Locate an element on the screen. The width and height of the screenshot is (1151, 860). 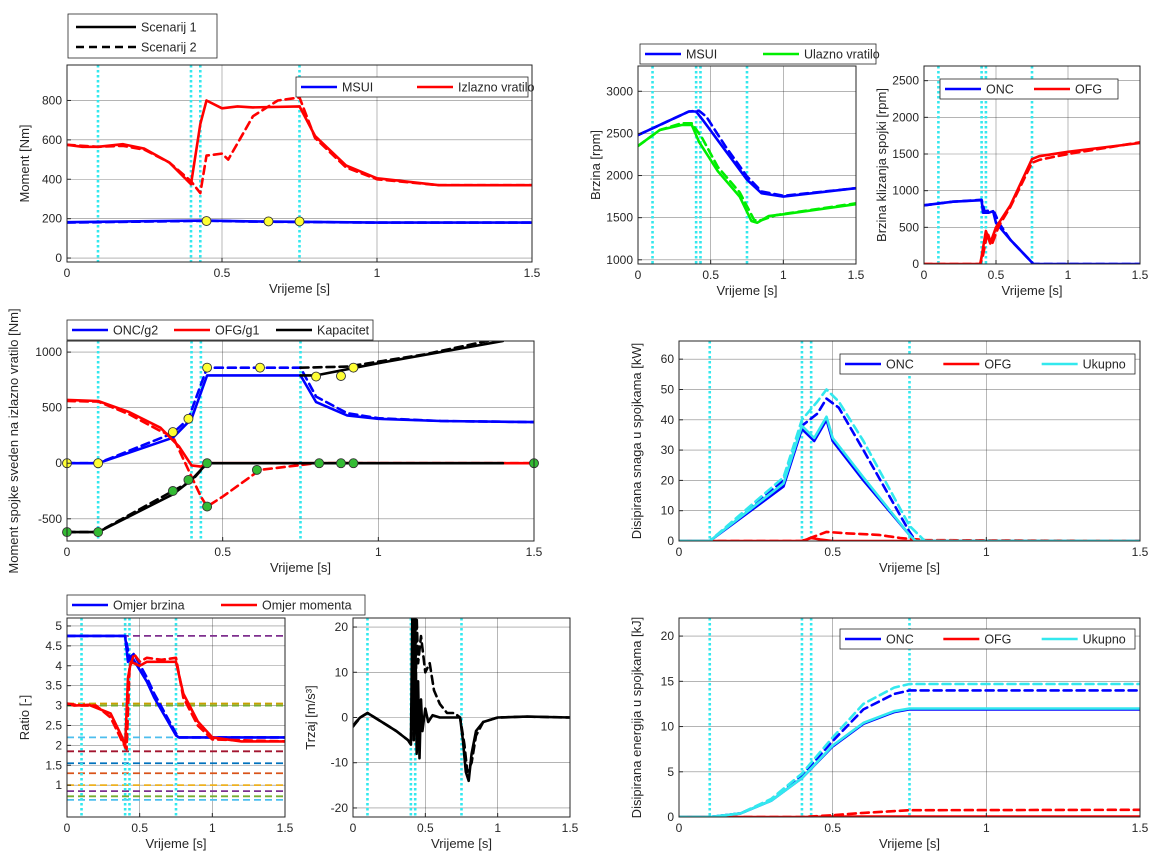
scenario-legend-box is located at coordinates (142, 36).